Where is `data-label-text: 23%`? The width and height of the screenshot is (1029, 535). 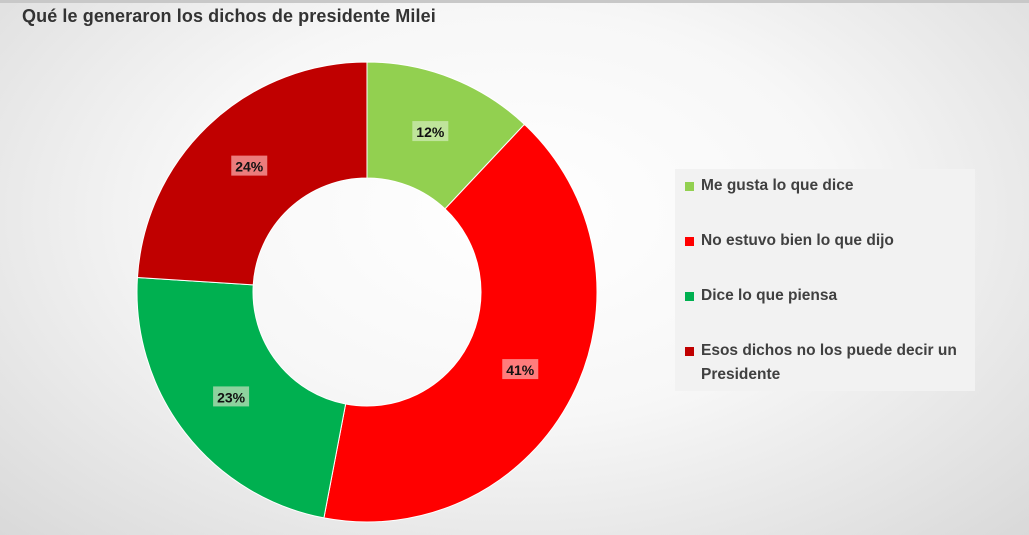 data-label-text: 23% is located at coordinates (231, 397).